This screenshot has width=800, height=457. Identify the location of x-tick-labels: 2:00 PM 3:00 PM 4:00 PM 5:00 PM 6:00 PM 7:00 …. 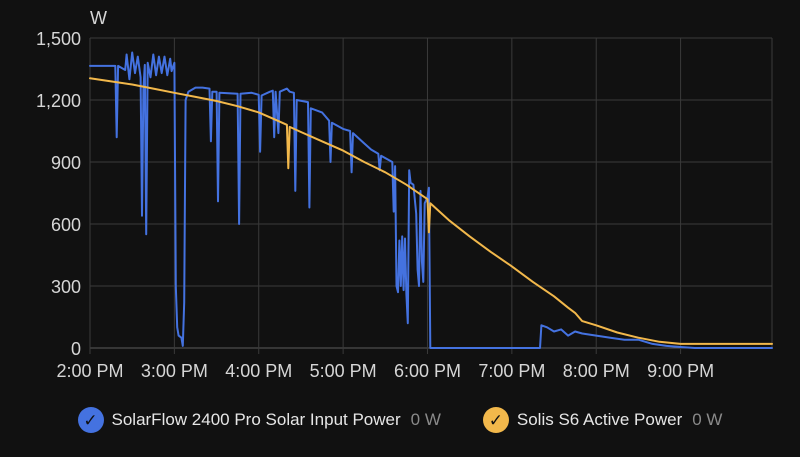
(385, 371).